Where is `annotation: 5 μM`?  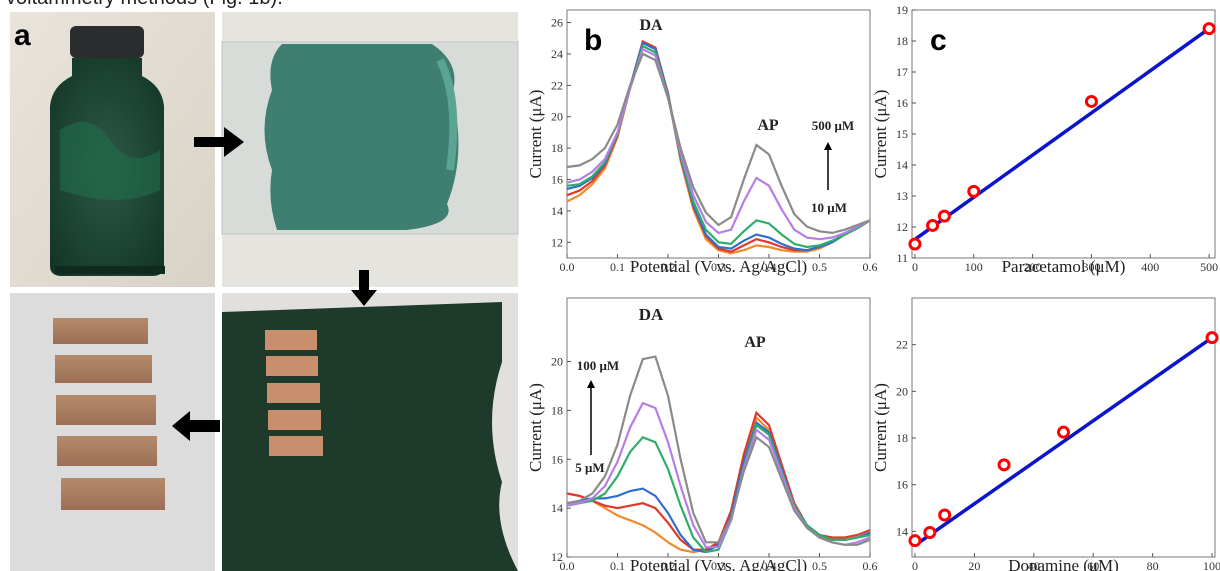
annotation: 5 μM is located at coordinates (589, 467).